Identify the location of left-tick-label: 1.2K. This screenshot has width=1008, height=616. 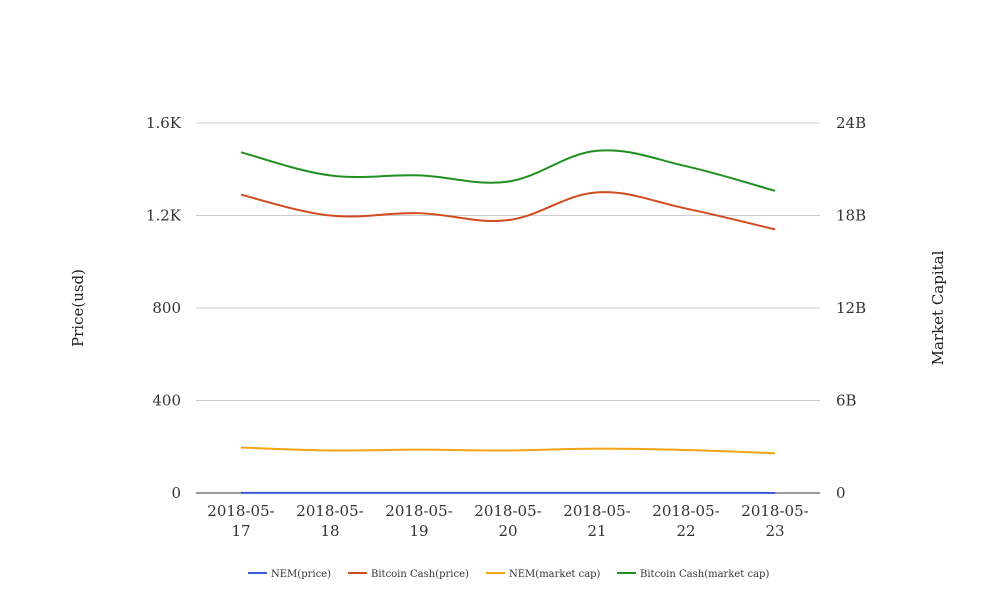
(164, 216).